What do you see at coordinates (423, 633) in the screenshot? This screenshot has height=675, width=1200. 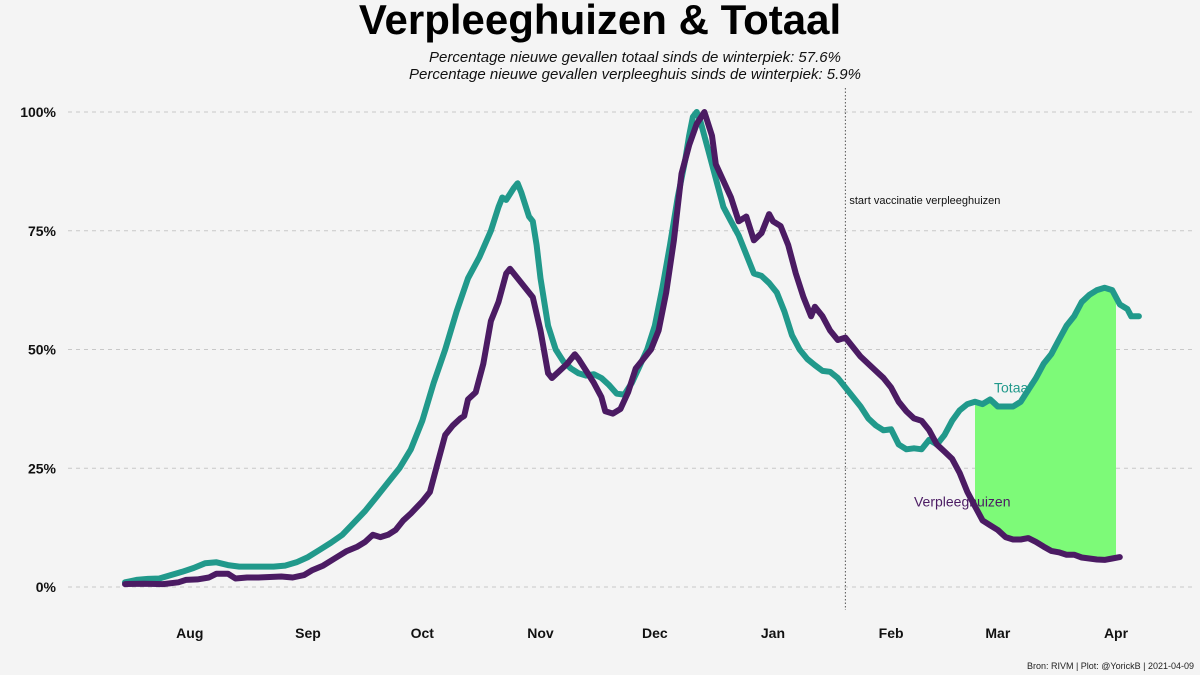 I see `x-tick-label: Oct` at bounding box center [423, 633].